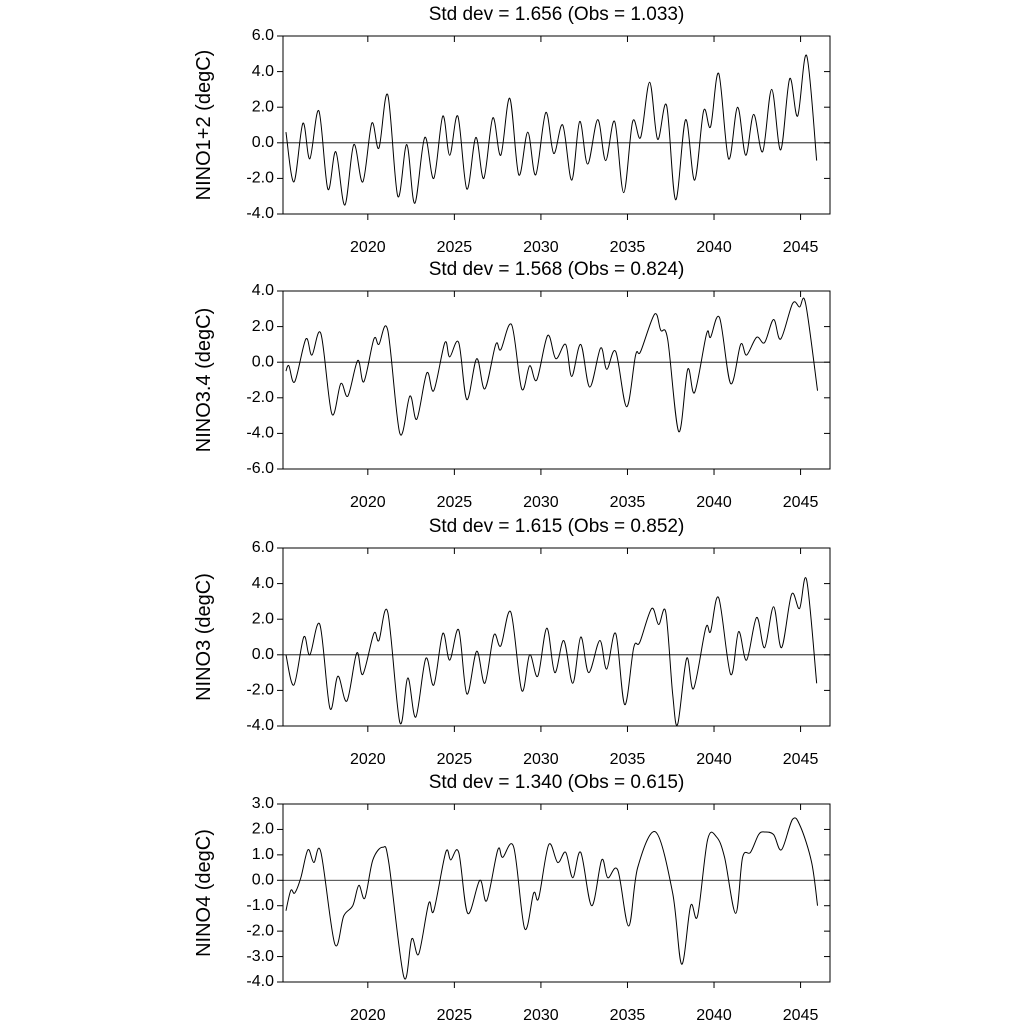 The image size is (1024, 1029). What do you see at coordinates (263, 854) in the screenshot?
I see `y-tick-label: 1.0` at bounding box center [263, 854].